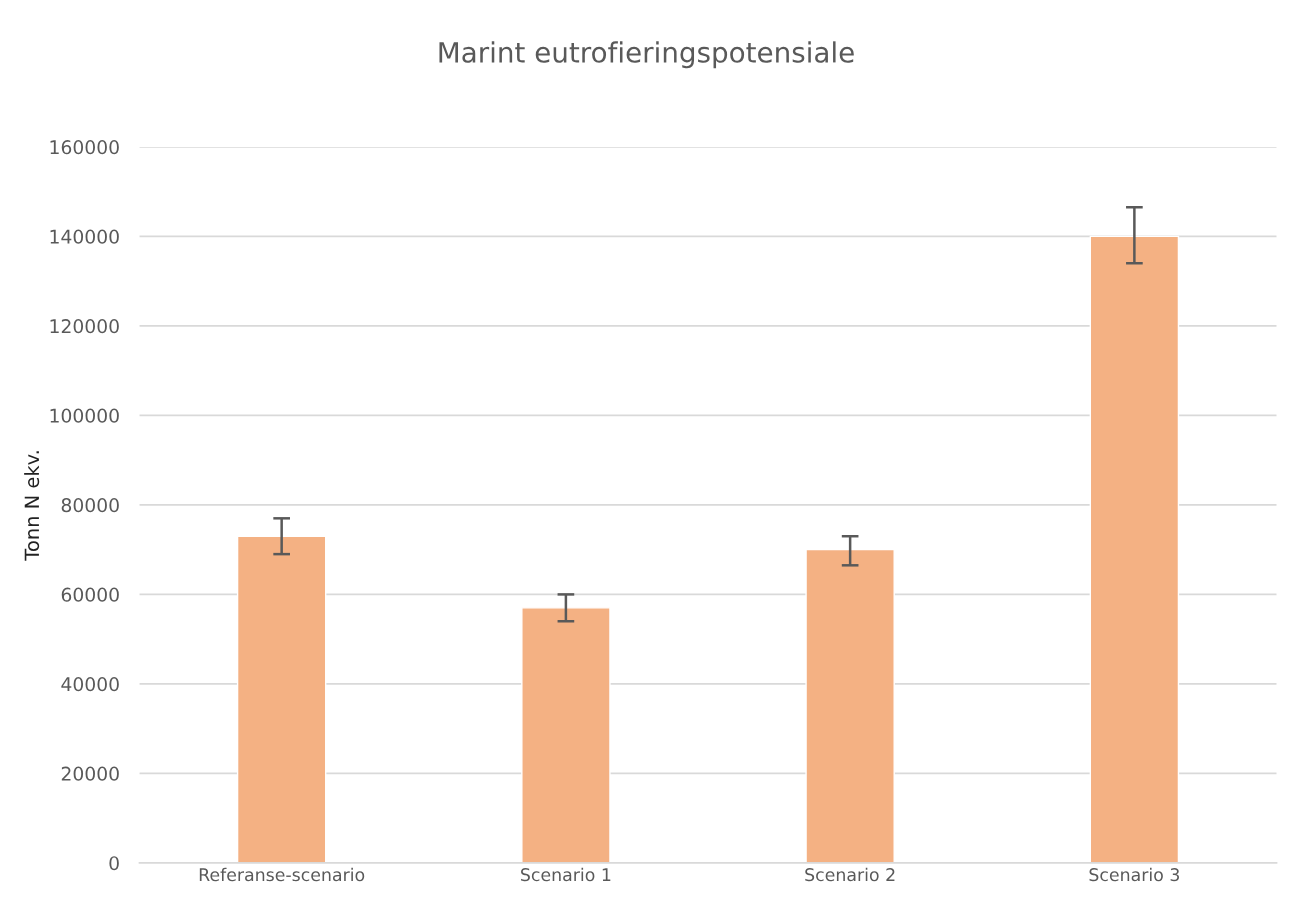 This screenshot has height=918, width=1292. Describe the element at coordinates (1134, 874) in the screenshot. I see `x-tick-label: Scenario 3` at that location.